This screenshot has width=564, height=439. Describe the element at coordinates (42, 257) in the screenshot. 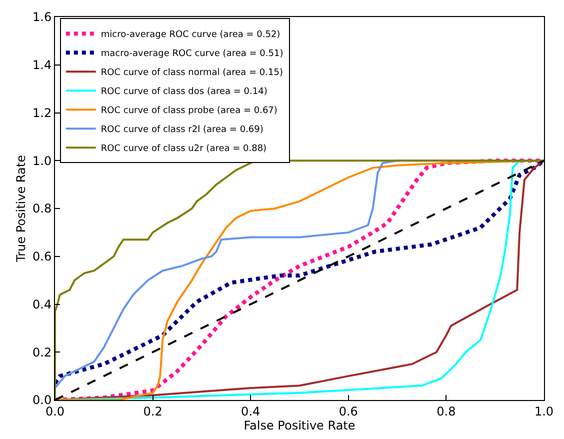

I see `y-tick-label: 0.6` at that location.